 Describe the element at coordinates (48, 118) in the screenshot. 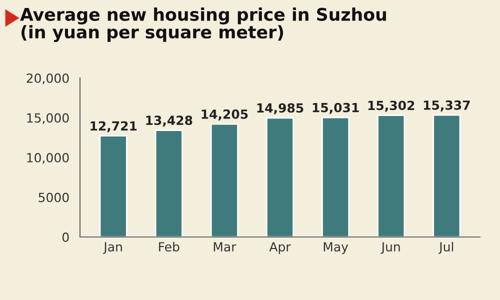

I see `y-tick-label: 15,000` at that location.